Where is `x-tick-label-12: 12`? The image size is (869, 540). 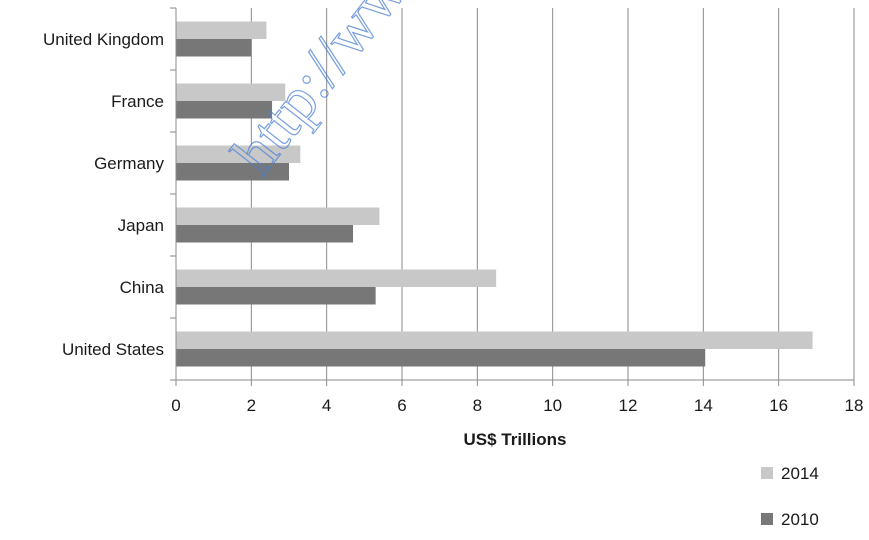
x-tick-label-12: 12 is located at coordinates (628, 405).